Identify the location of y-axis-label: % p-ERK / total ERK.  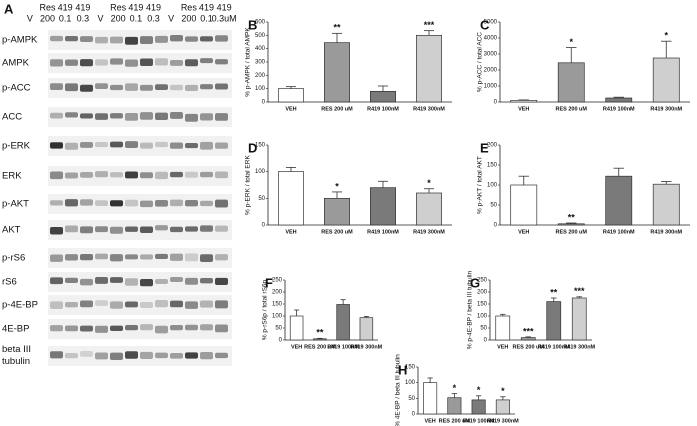
(248, 185).